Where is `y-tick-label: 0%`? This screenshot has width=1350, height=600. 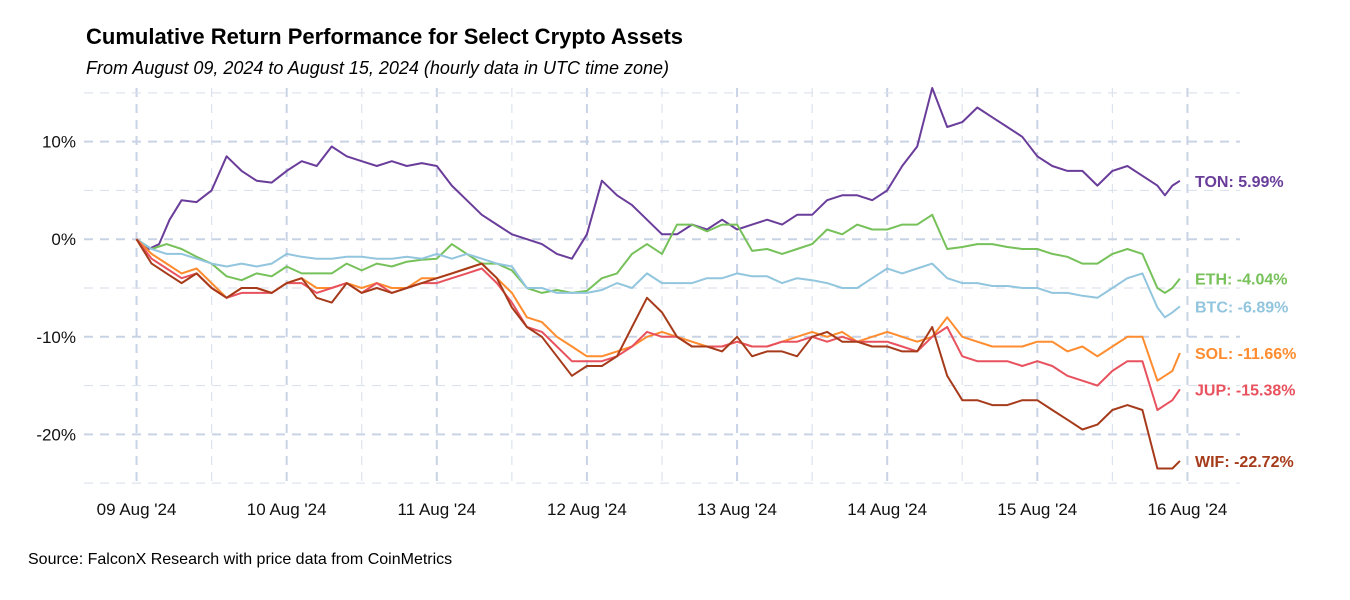 y-tick-label: 0% is located at coordinates (63, 239).